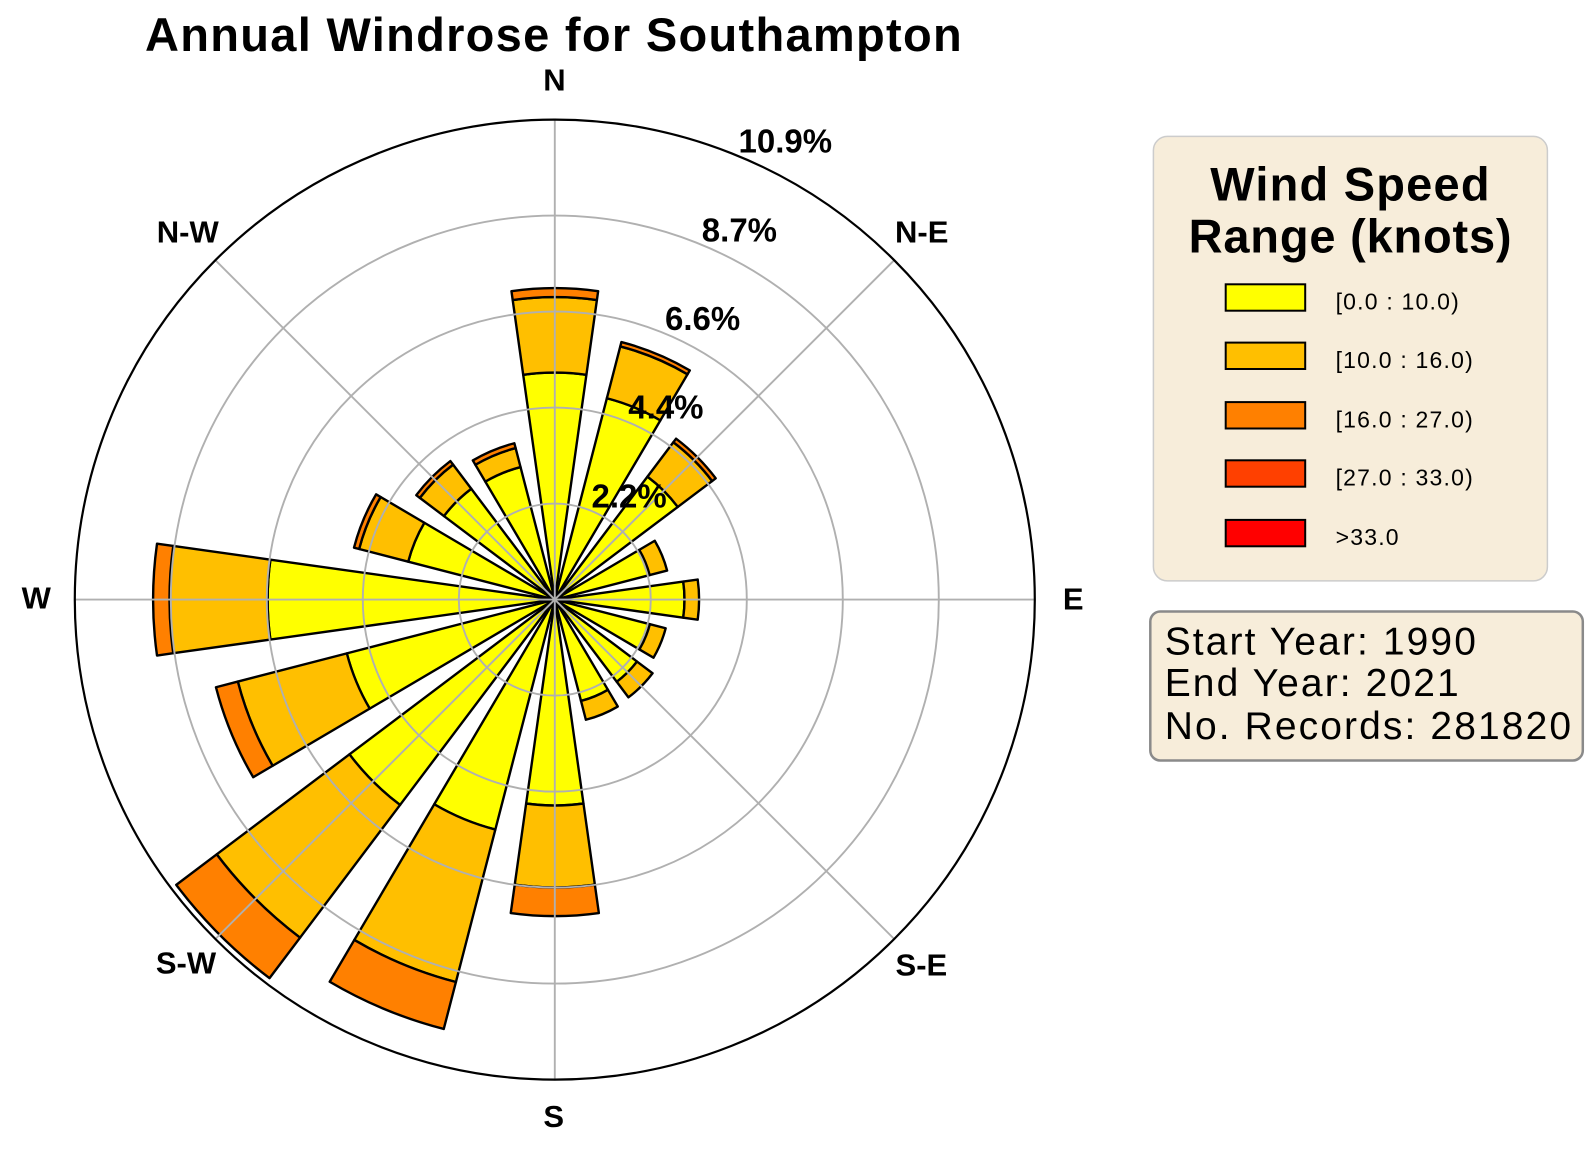  I want to click on svg-text: Start Year: 1990, so click(1321, 641).